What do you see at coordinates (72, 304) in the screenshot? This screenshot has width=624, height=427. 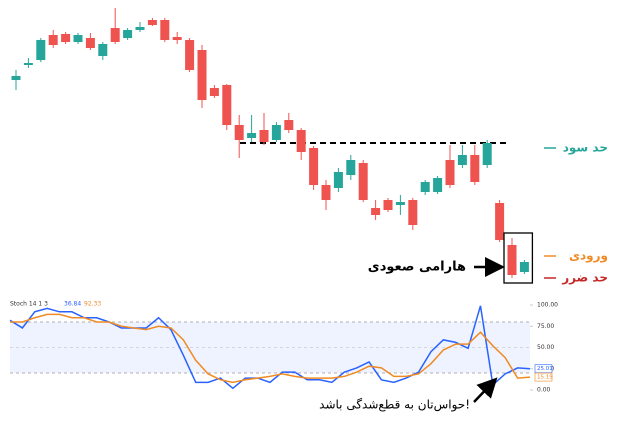 I see `legend-k: 36.84` at bounding box center [72, 304].